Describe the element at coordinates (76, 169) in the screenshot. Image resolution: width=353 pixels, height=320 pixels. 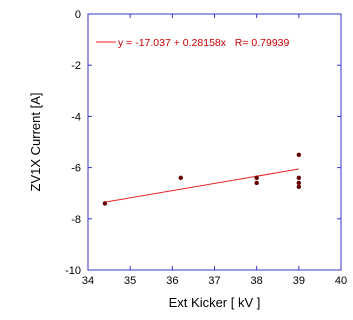
I see `y-tick-label: -6` at that location.